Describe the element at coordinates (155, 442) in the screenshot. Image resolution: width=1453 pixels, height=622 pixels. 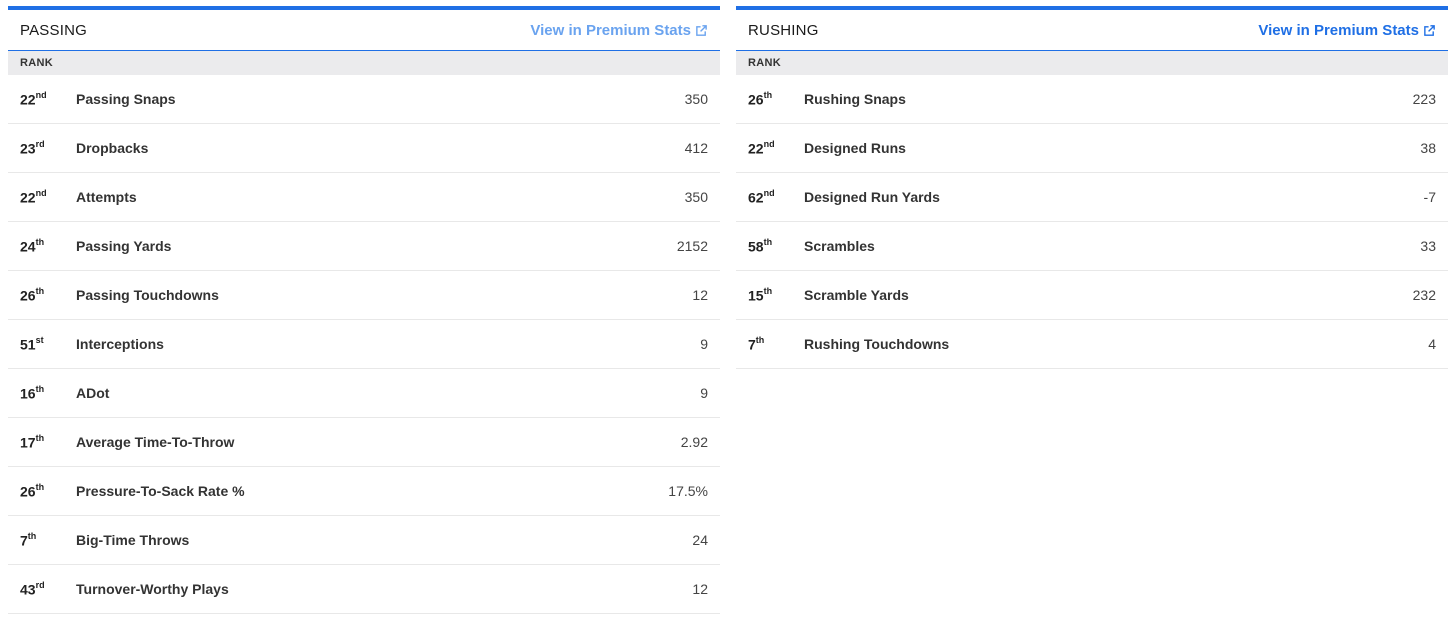
I see `stat-name: Average Time-To-Throw` at that location.